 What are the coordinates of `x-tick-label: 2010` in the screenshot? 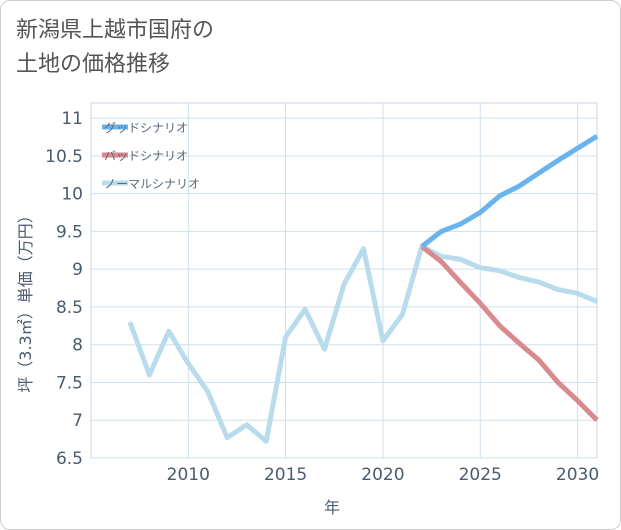 It's located at (188, 475).